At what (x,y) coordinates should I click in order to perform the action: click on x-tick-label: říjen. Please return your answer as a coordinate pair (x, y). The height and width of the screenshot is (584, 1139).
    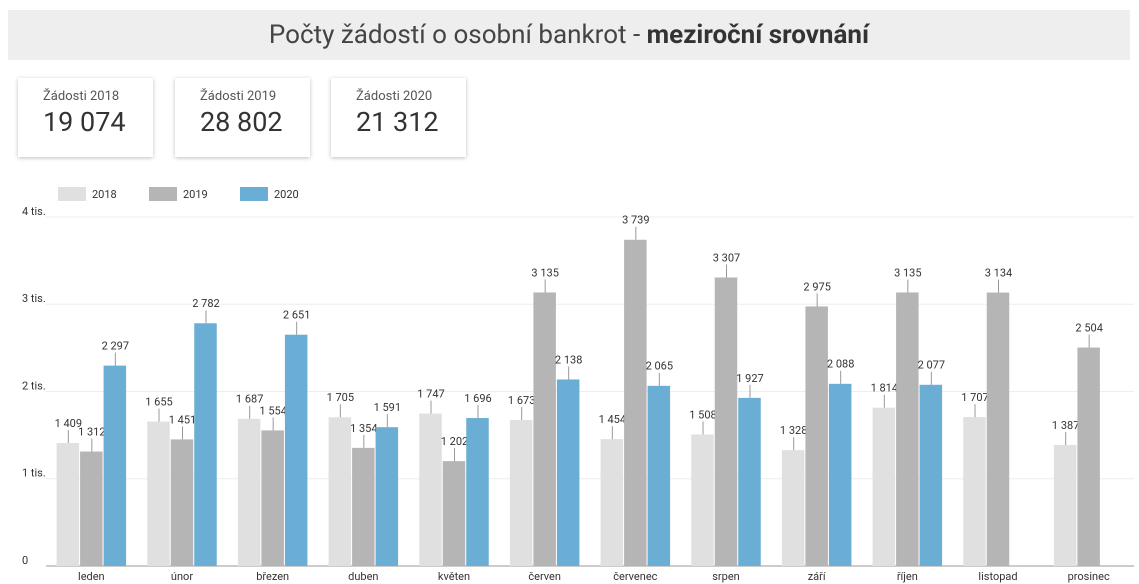
    Looking at the image, I should click on (907, 576).